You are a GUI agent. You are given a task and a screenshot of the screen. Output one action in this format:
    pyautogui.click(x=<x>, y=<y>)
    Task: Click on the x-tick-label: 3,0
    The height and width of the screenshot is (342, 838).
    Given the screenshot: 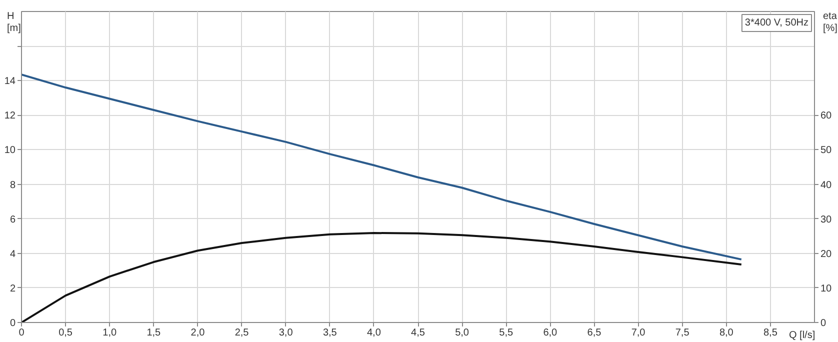 What is the action you would take?
    pyautogui.click(x=286, y=333)
    